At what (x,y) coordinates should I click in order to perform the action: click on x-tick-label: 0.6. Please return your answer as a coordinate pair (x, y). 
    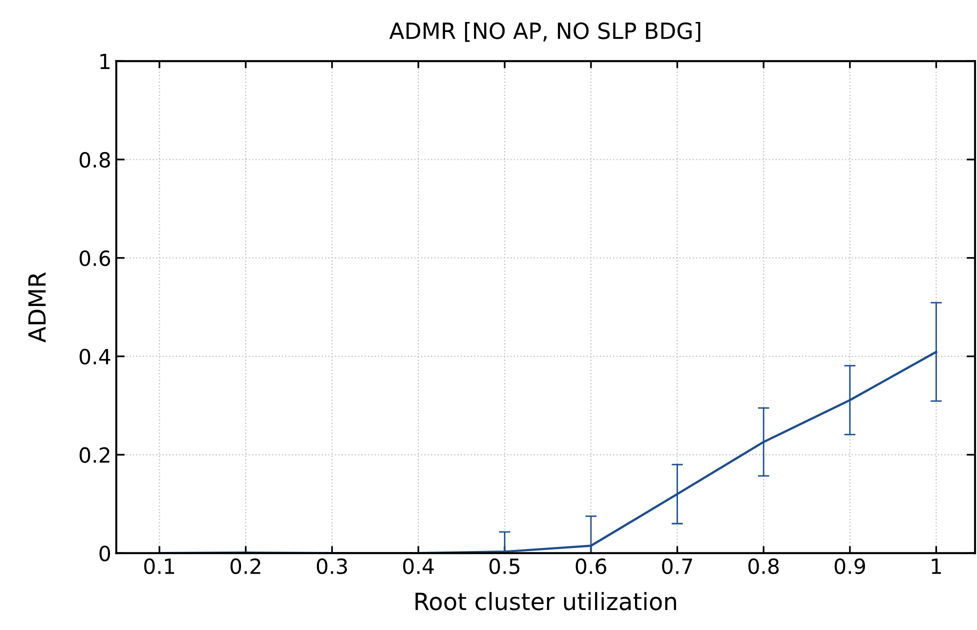
    Looking at the image, I should click on (591, 566).